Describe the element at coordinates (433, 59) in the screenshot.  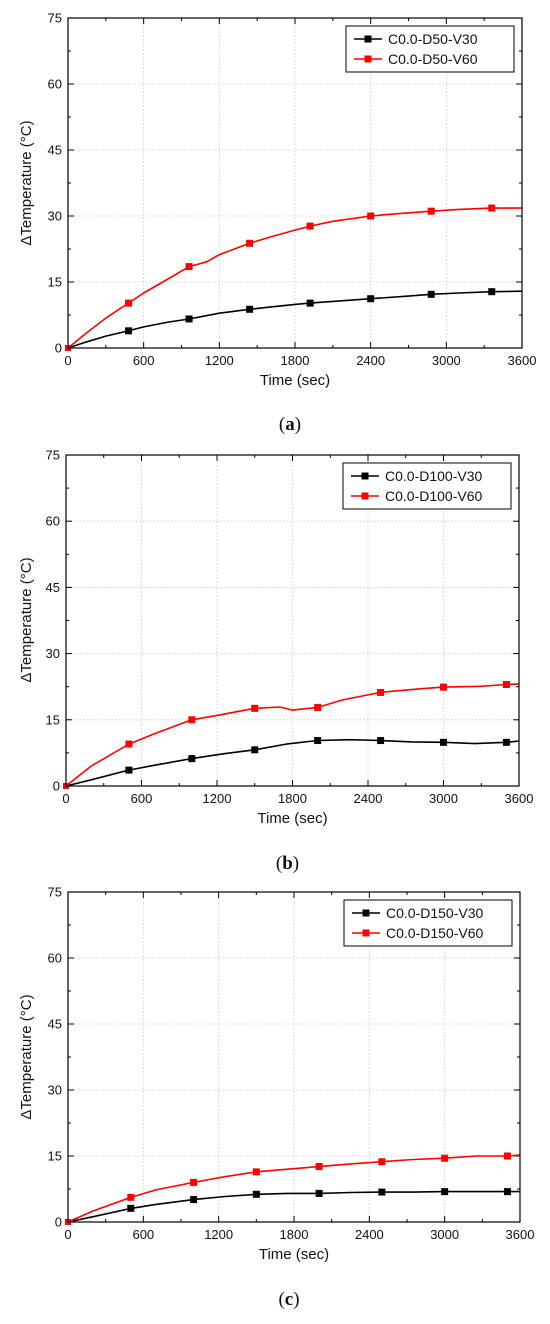
I see `legend-entry-2: C0.0-D50-V60` at that location.